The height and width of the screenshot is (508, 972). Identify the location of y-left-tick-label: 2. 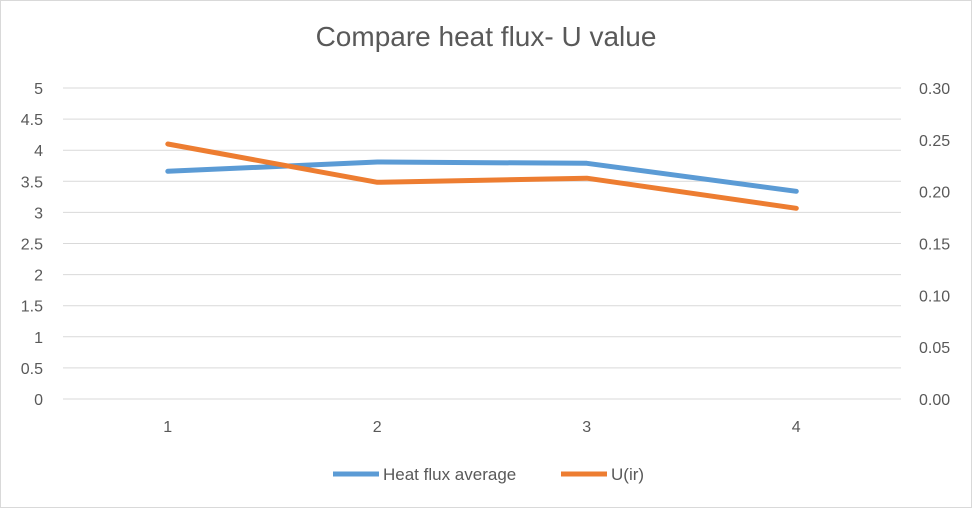
(38, 276).